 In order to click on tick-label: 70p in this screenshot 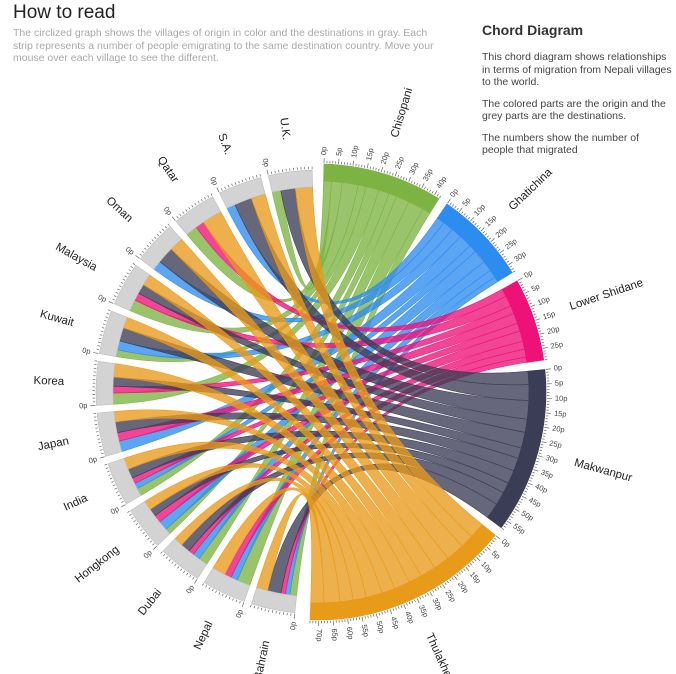, I will do `click(319, 635)`.